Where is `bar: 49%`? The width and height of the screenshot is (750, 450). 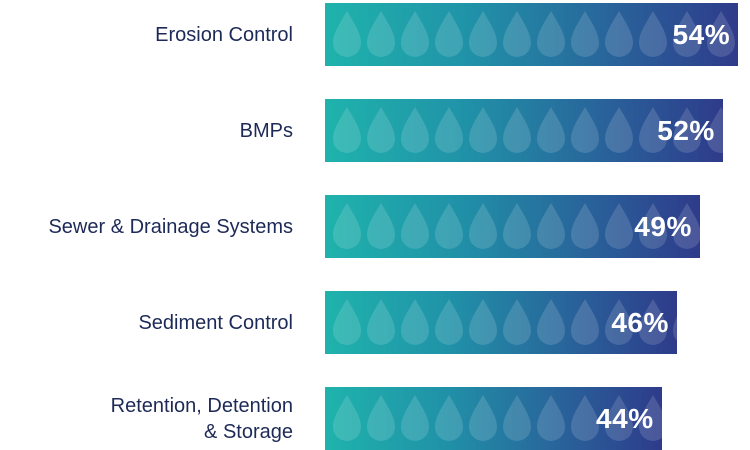
bar: 49% is located at coordinates (512, 226).